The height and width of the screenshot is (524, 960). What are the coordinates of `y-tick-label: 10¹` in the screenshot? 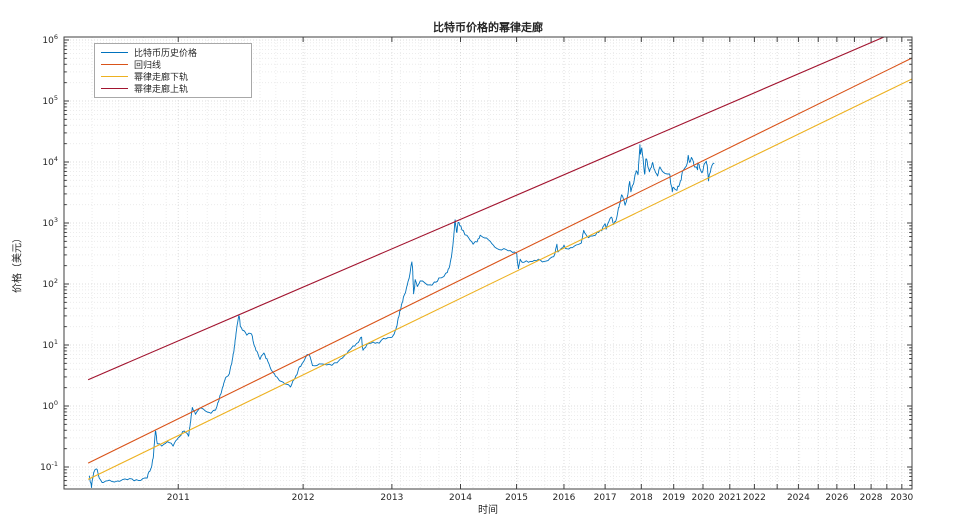 It's located at (50, 344).